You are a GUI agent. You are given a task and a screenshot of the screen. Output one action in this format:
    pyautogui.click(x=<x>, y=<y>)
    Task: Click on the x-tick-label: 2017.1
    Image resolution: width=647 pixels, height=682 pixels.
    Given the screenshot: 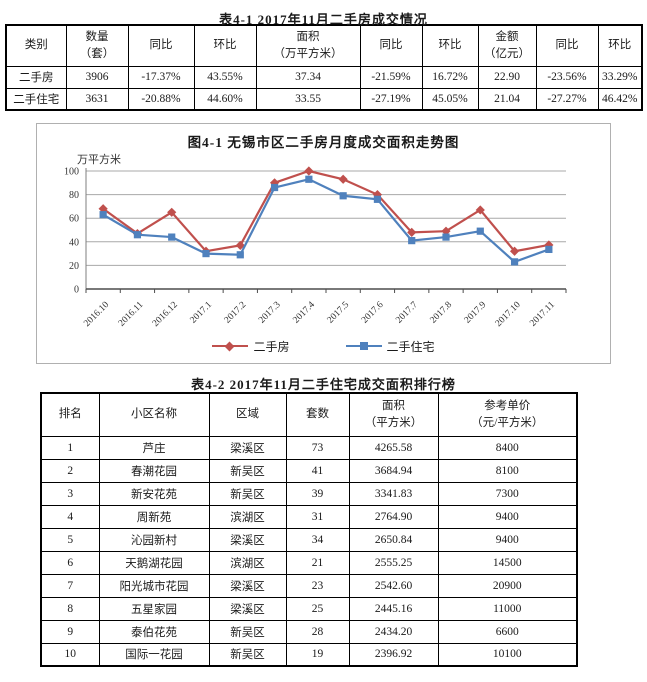 What is the action you would take?
    pyautogui.click(x=202, y=313)
    